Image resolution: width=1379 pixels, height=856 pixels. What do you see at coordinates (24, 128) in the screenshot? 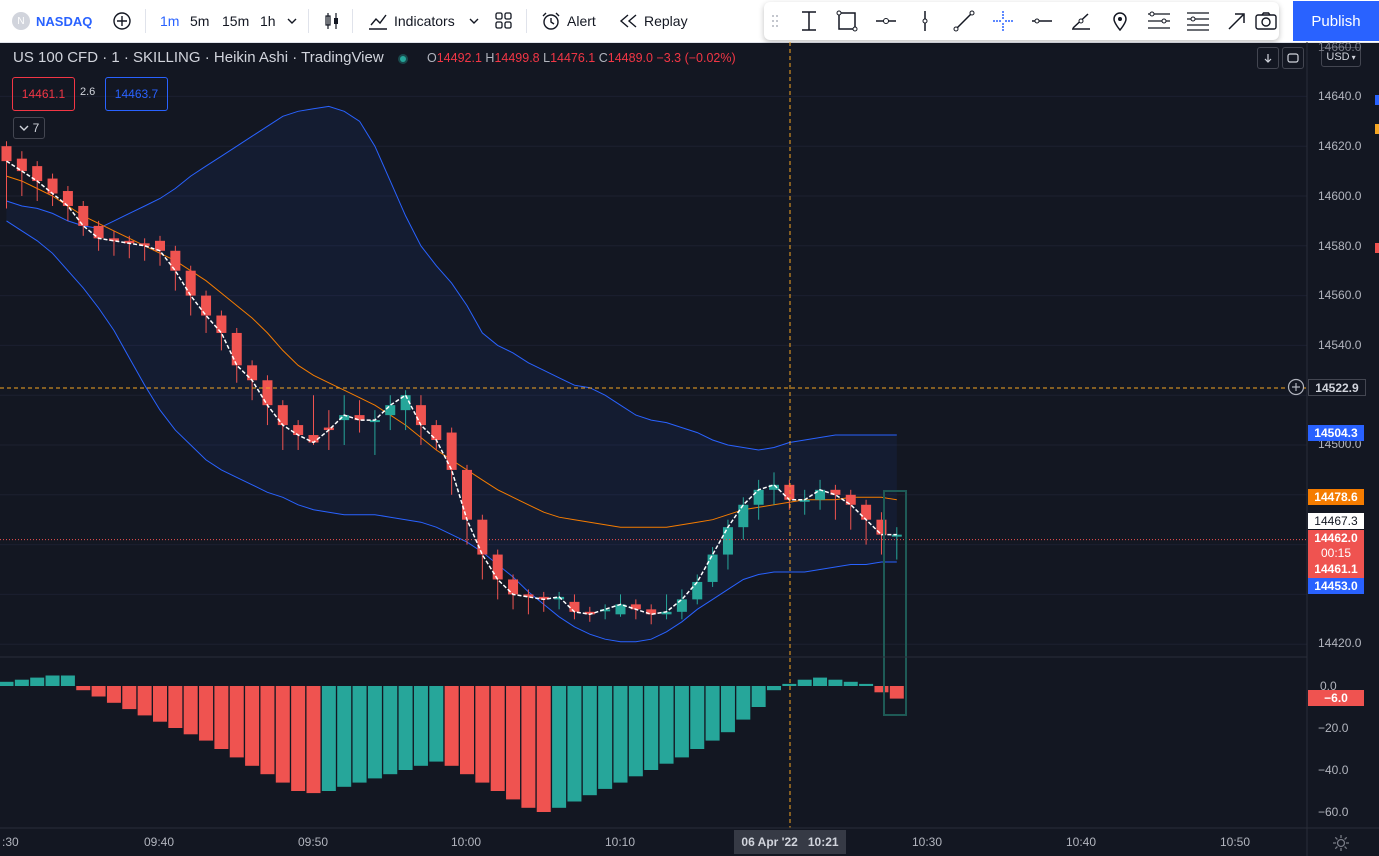
I see `chevron-down-icon` at bounding box center [24, 128].